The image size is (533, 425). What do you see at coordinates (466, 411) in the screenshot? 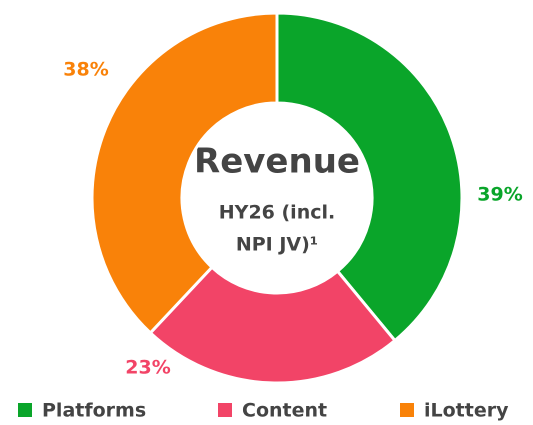
I see `legend-label: iLottery` at bounding box center [466, 411].